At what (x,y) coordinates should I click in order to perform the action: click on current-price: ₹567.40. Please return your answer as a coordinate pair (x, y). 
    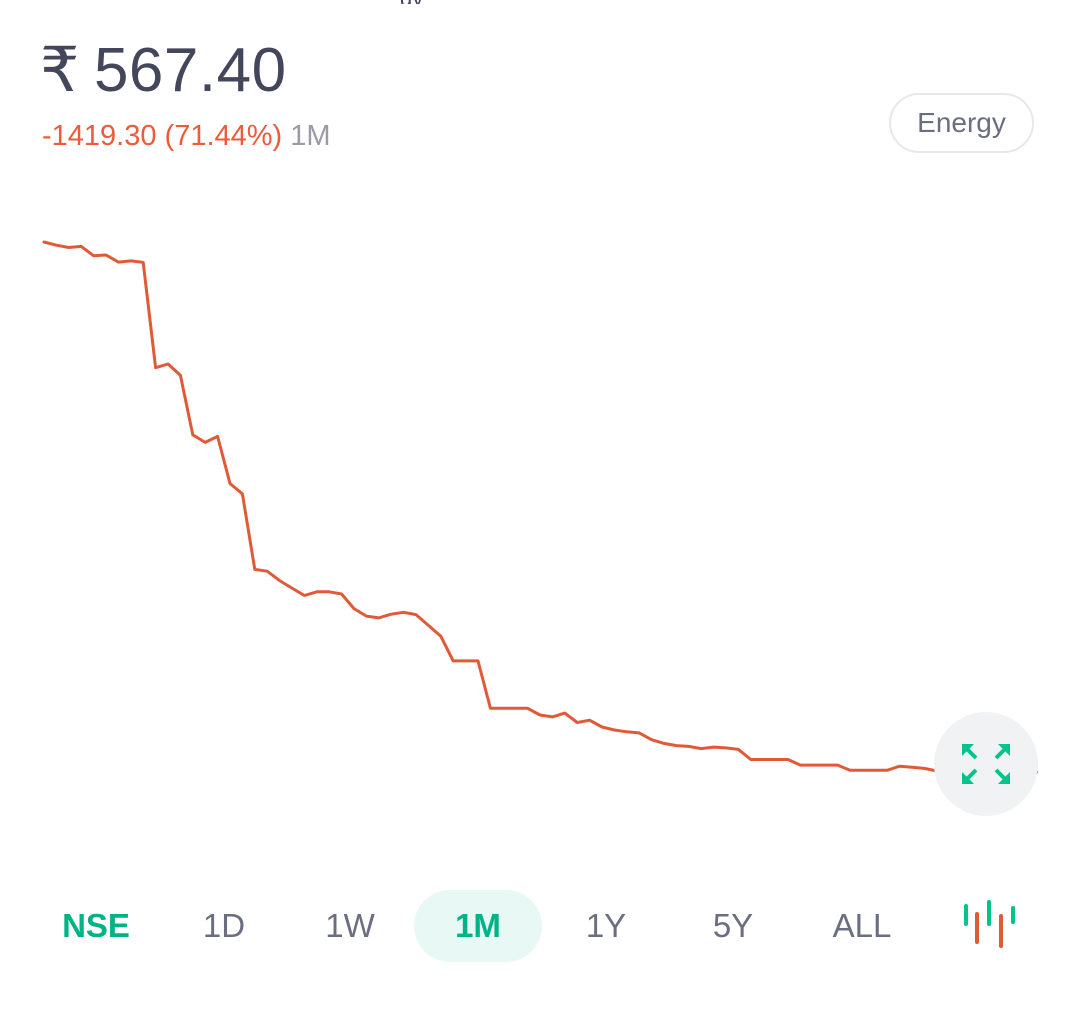
    Looking at the image, I should click on (163, 71).